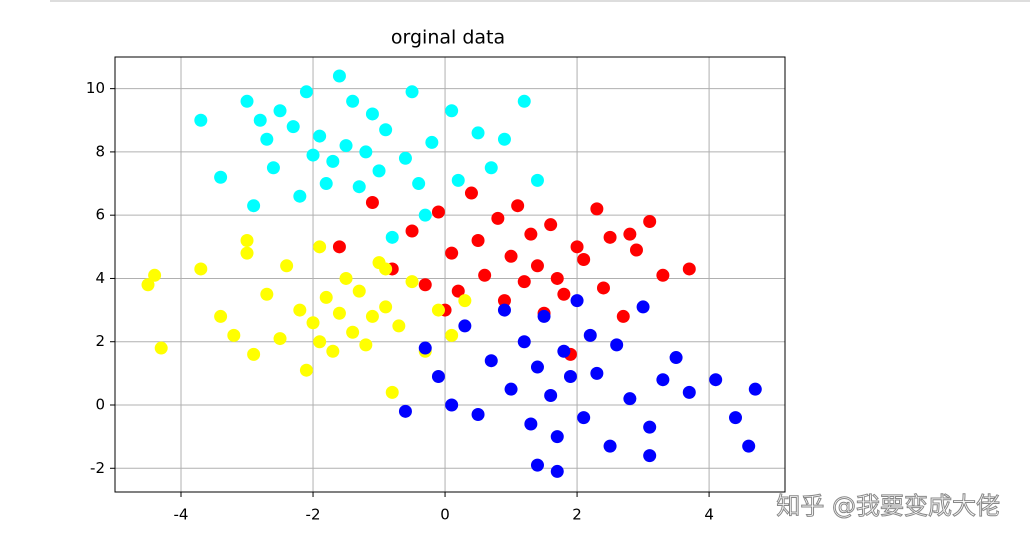 This screenshot has height=549, width=1030. Describe the element at coordinates (709, 515) in the screenshot. I see `x-tick-label: 4` at that location.